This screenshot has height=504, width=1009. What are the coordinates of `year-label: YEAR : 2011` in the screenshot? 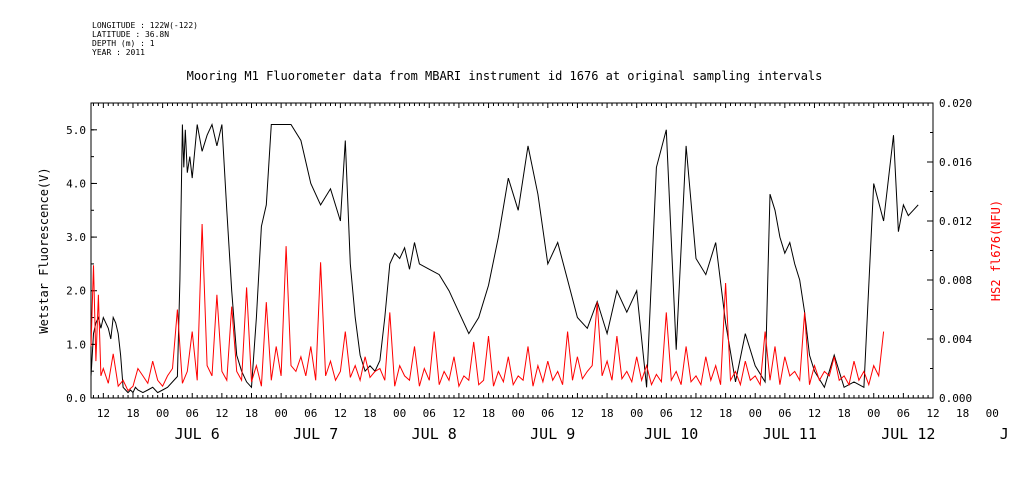 It's located at (118, 52).